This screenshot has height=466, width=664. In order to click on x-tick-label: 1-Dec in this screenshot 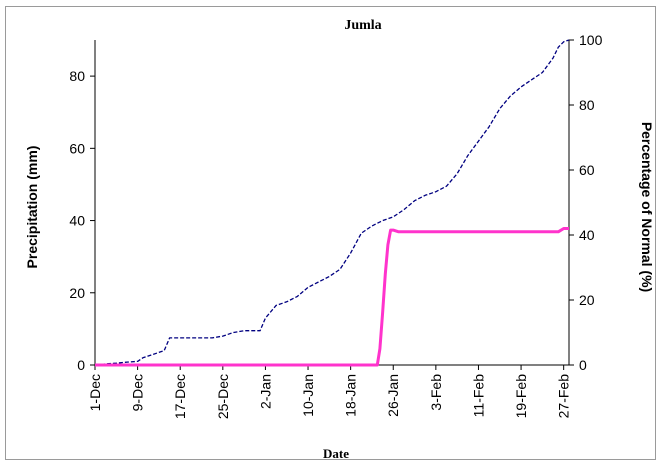, I will do `click(95, 392)`.